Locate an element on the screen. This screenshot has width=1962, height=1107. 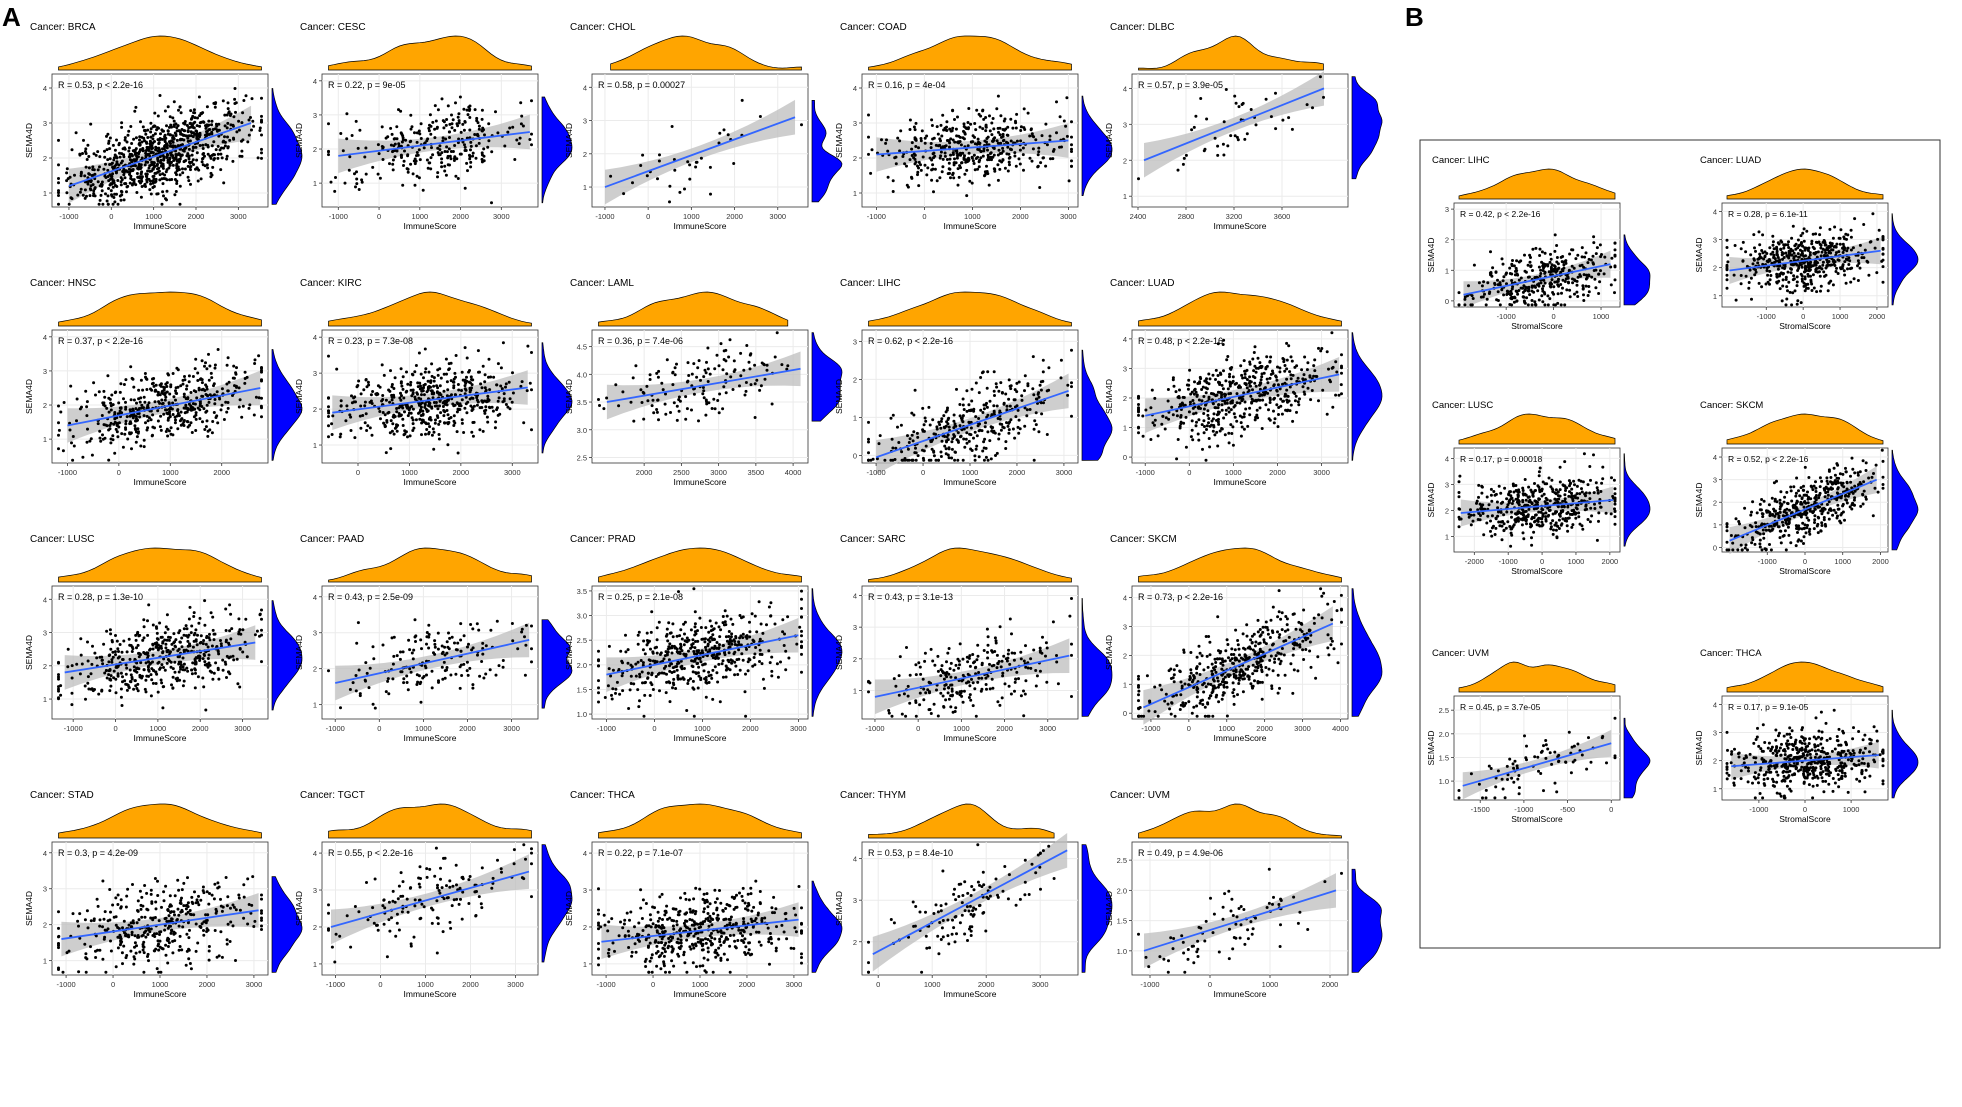
chart-7-annotation: R = 0.36, p = 7.4e-06 is located at coordinates (640, 341).